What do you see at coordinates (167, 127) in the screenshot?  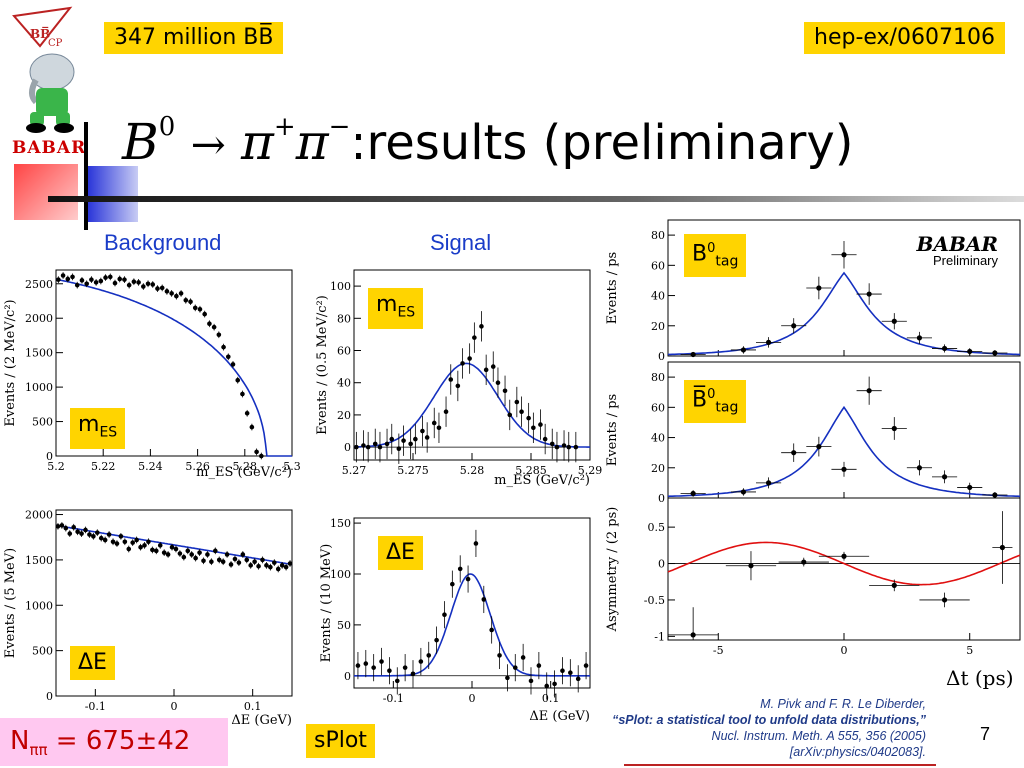 I see `title-b-sup: 0` at bounding box center [167, 127].